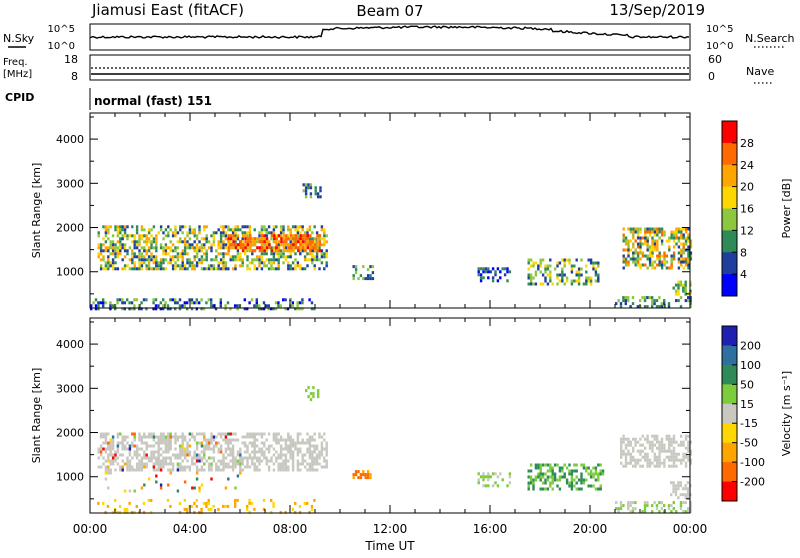 The width and height of the screenshot is (800, 558). I want to click on velocity-cell-r2, so click(318, 397).